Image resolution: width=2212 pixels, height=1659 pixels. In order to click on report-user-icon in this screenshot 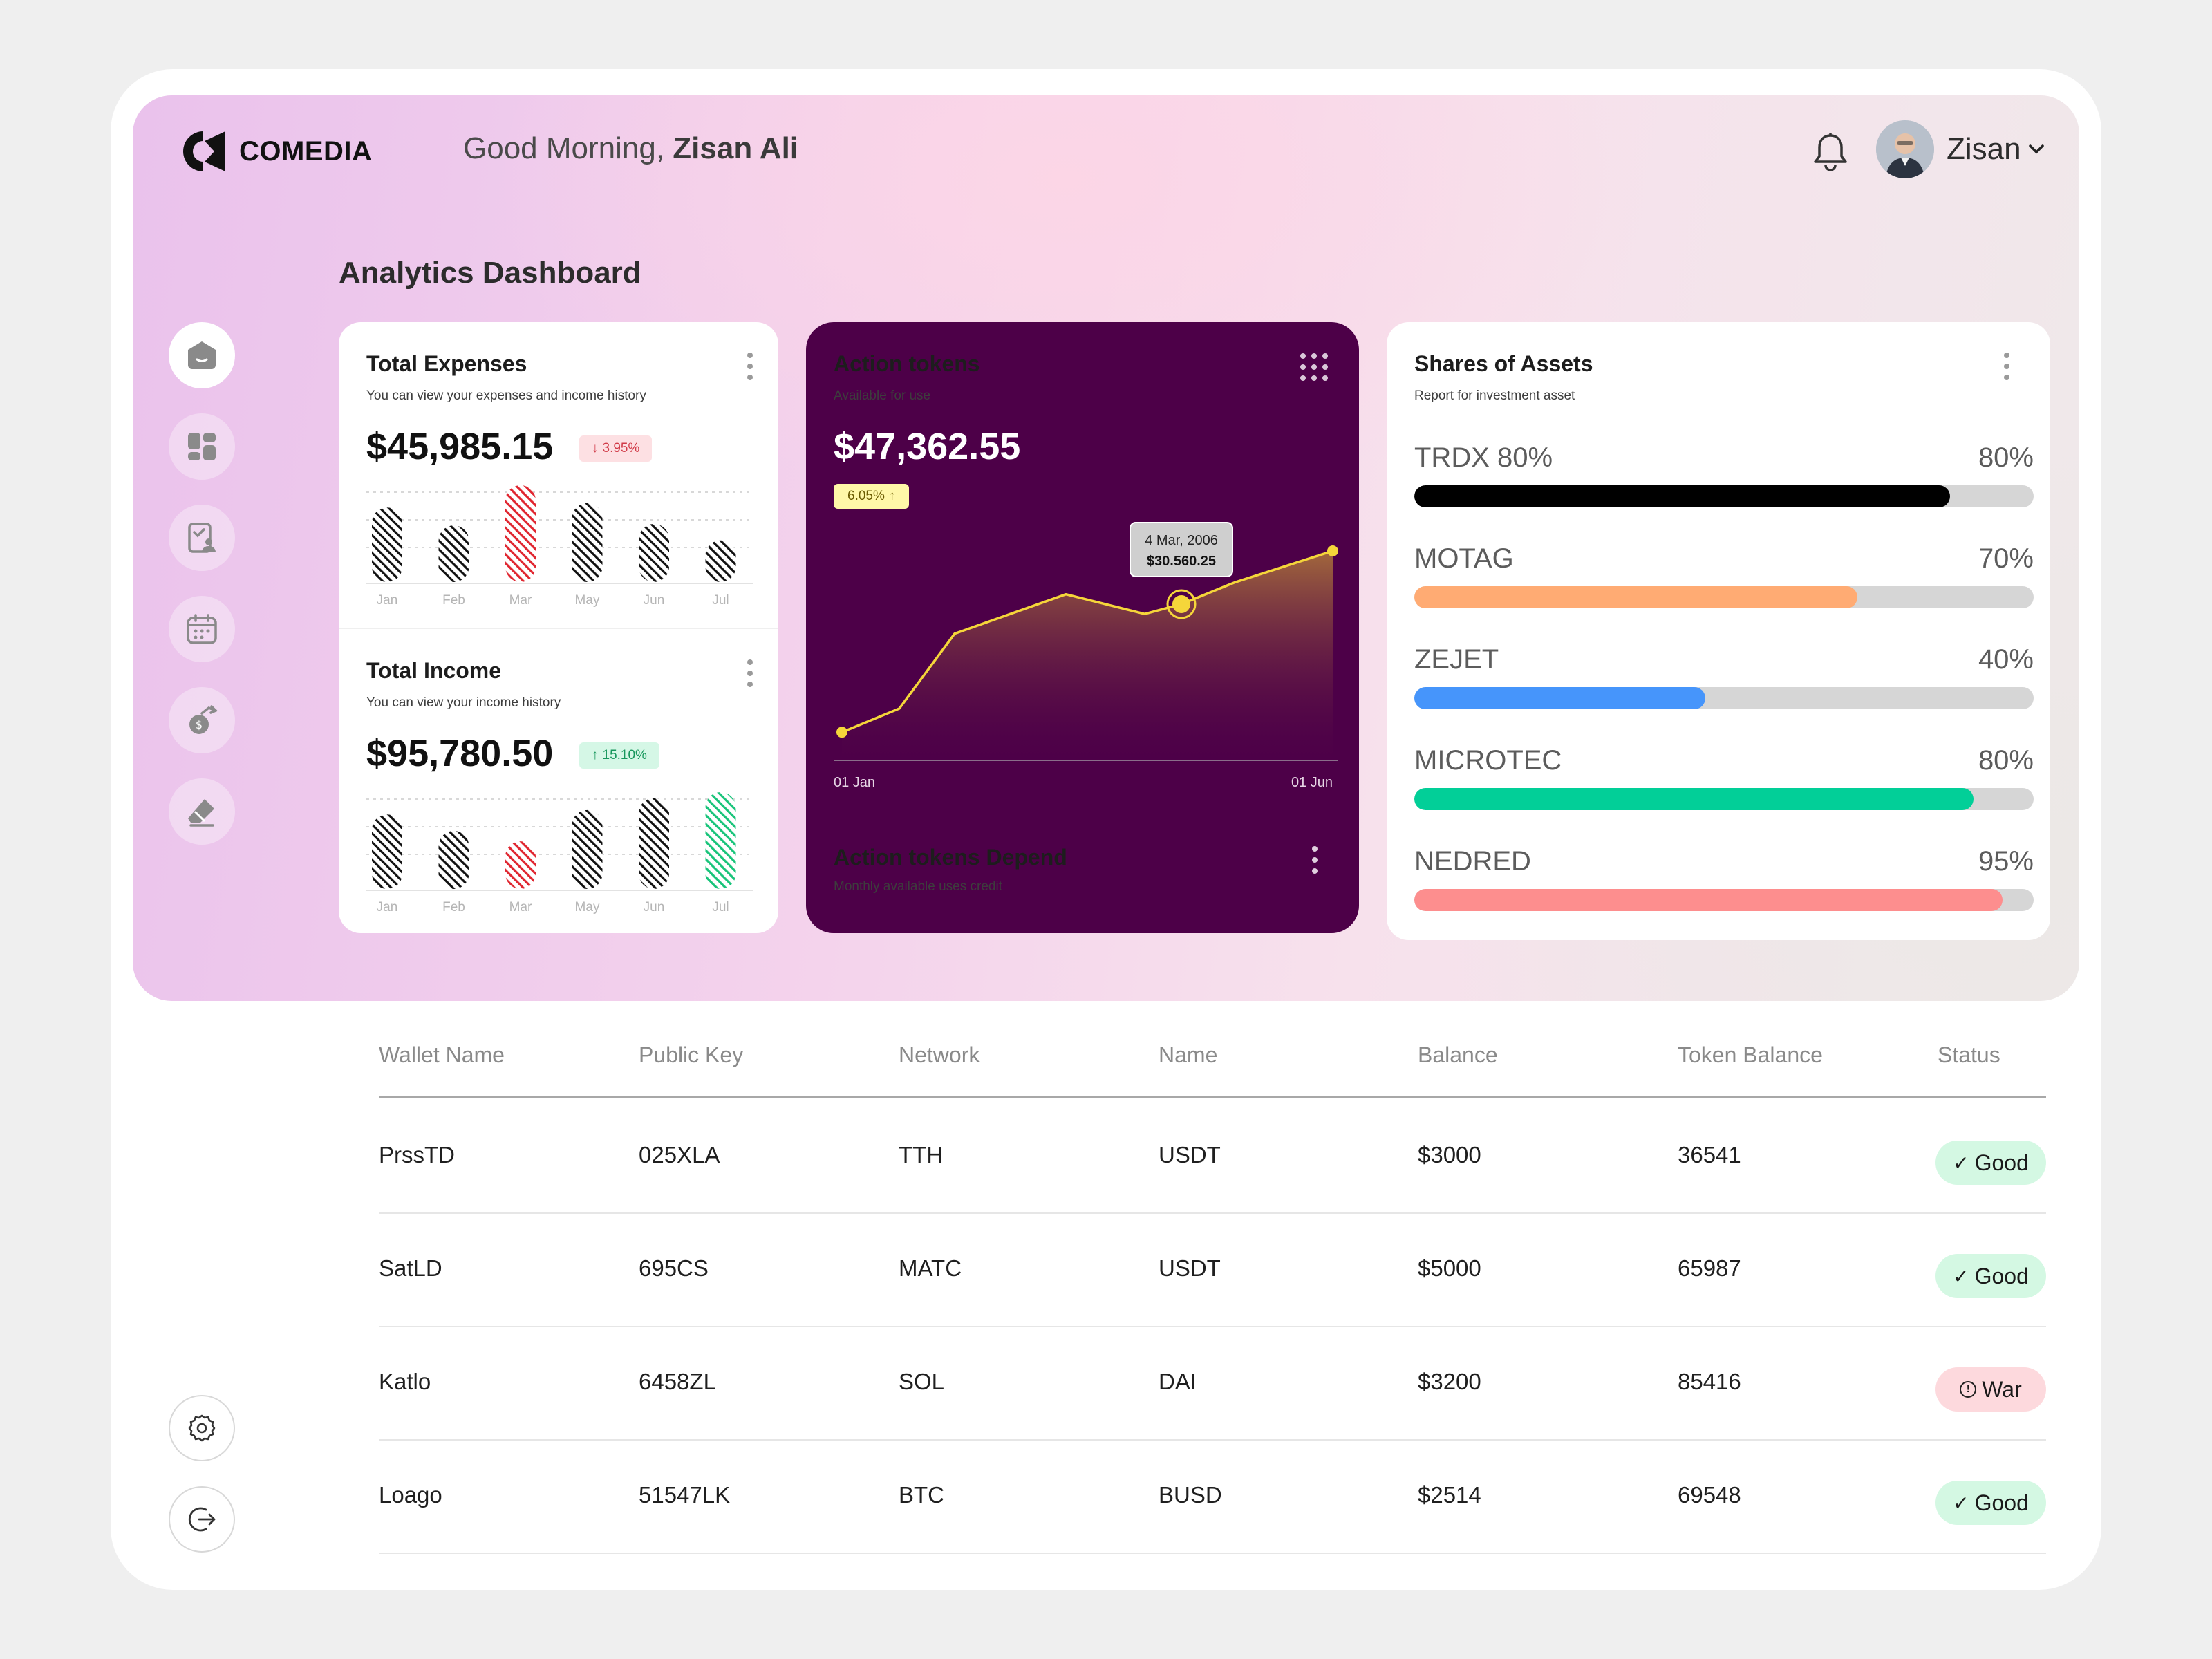, I will do `click(202, 538)`.